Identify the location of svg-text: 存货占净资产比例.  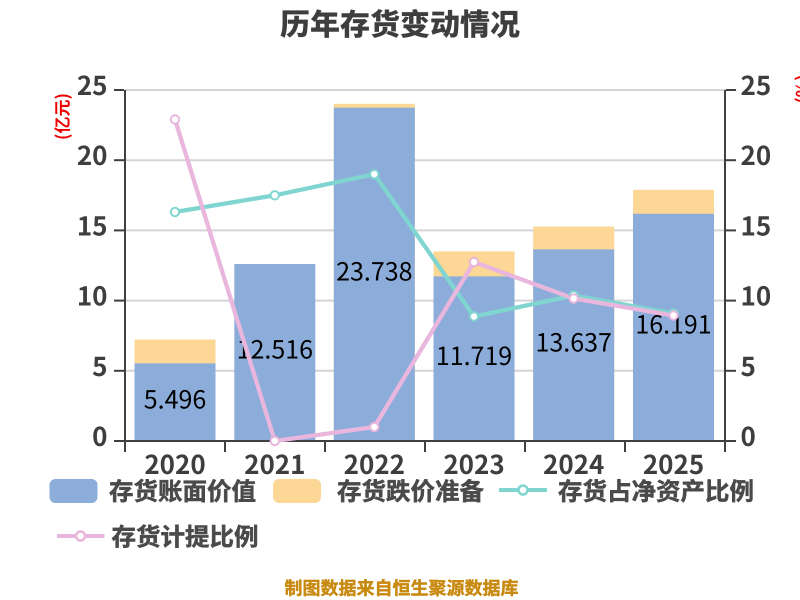
(656, 490).